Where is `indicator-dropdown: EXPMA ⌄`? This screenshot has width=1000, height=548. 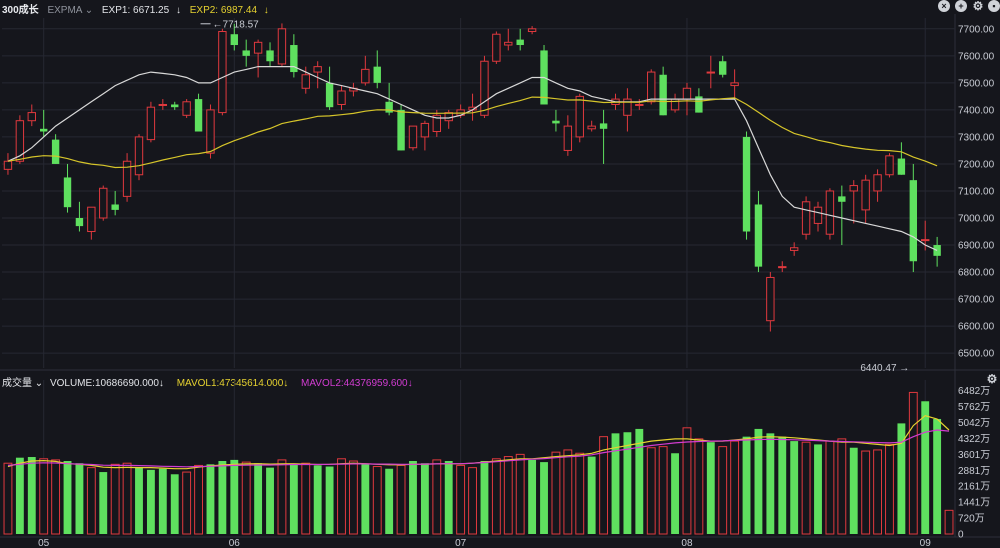
indicator-dropdown: EXPMA ⌄ is located at coordinates (71, 10).